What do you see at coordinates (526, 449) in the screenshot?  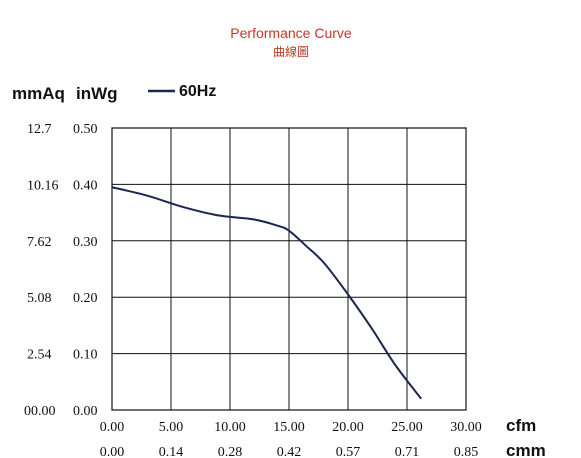 I see `x-axis-unit-cmm: cmm` at bounding box center [526, 449].